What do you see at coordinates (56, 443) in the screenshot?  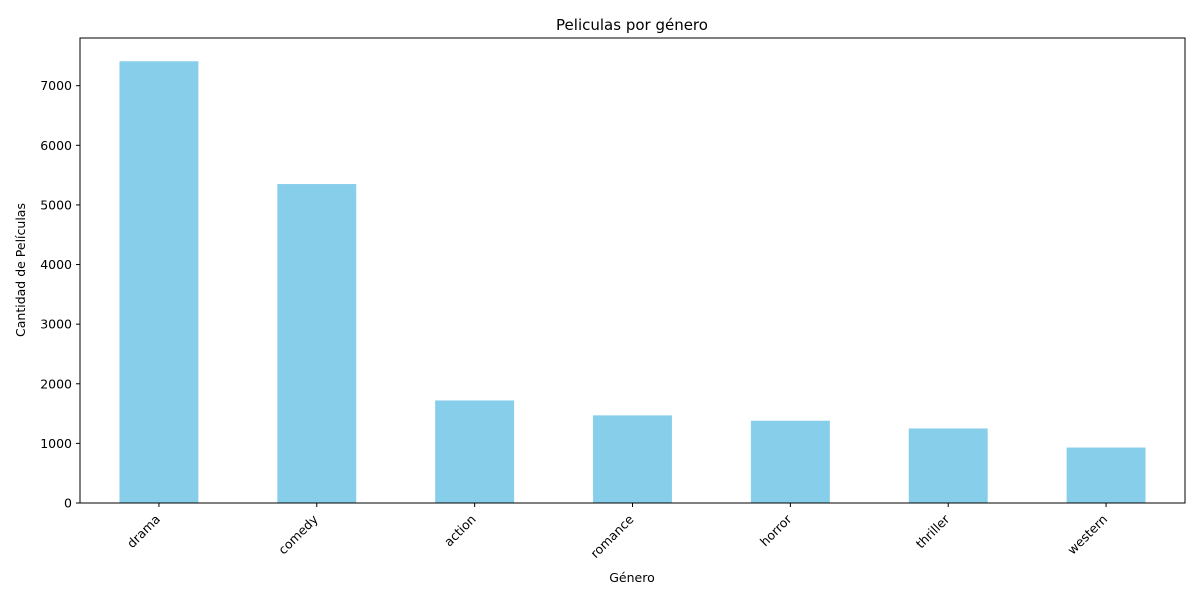 I see `y-tick-label: 1000` at bounding box center [56, 443].